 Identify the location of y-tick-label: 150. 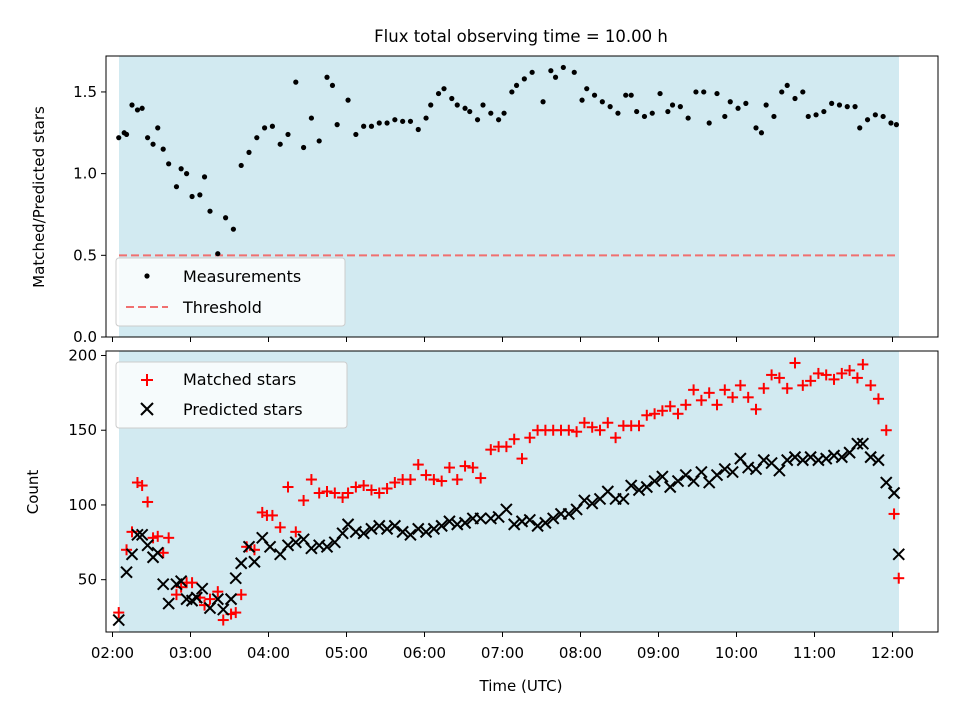
(82, 430).